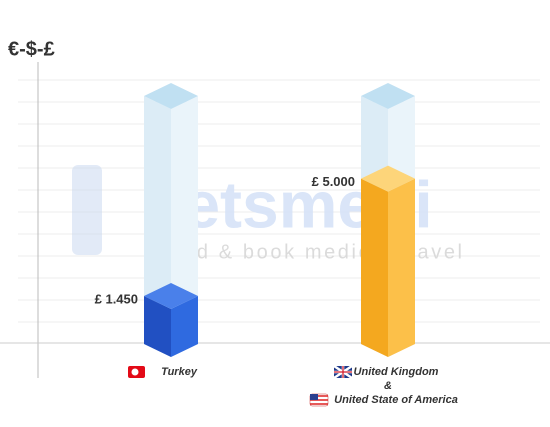  Describe the element at coordinates (396, 400) in the screenshot. I see `x-tick-label: United State of America` at that location.